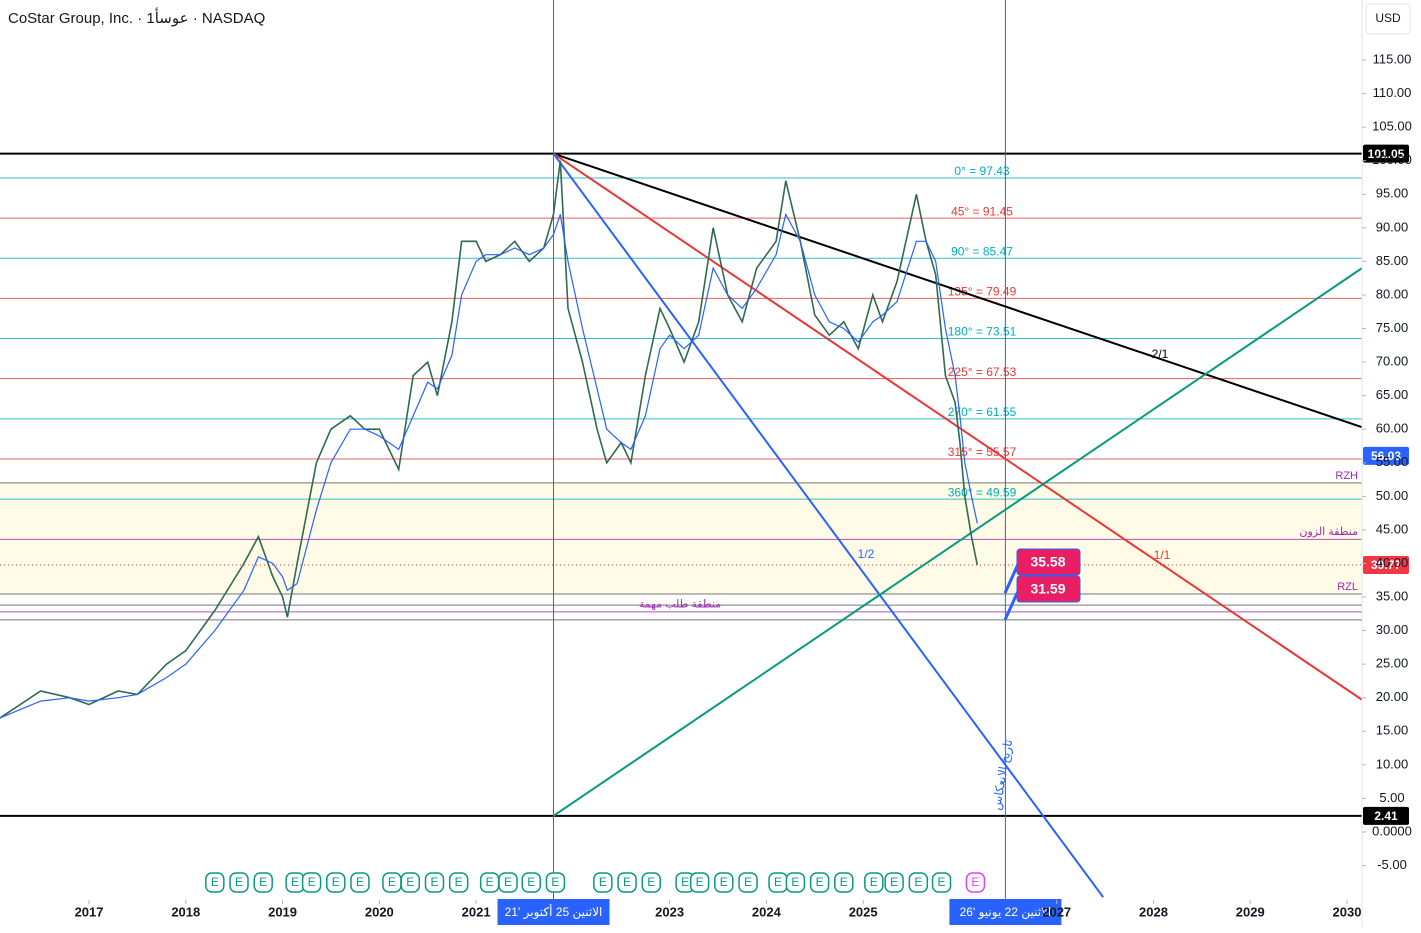 This screenshot has width=1421, height=933. I want to click on level-label: 135° = 79.49, so click(982, 292).